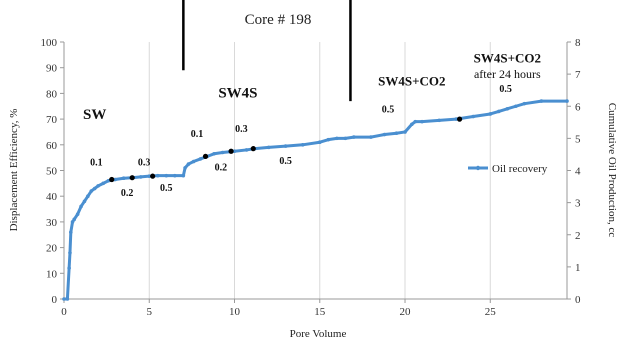 Image resolution: width=621 pixels, height=345 pixels. What do you see at coordinates (166, 188) in the screenshot?
I see `annotation-3: 0.5` at bounding box center [166, 188].